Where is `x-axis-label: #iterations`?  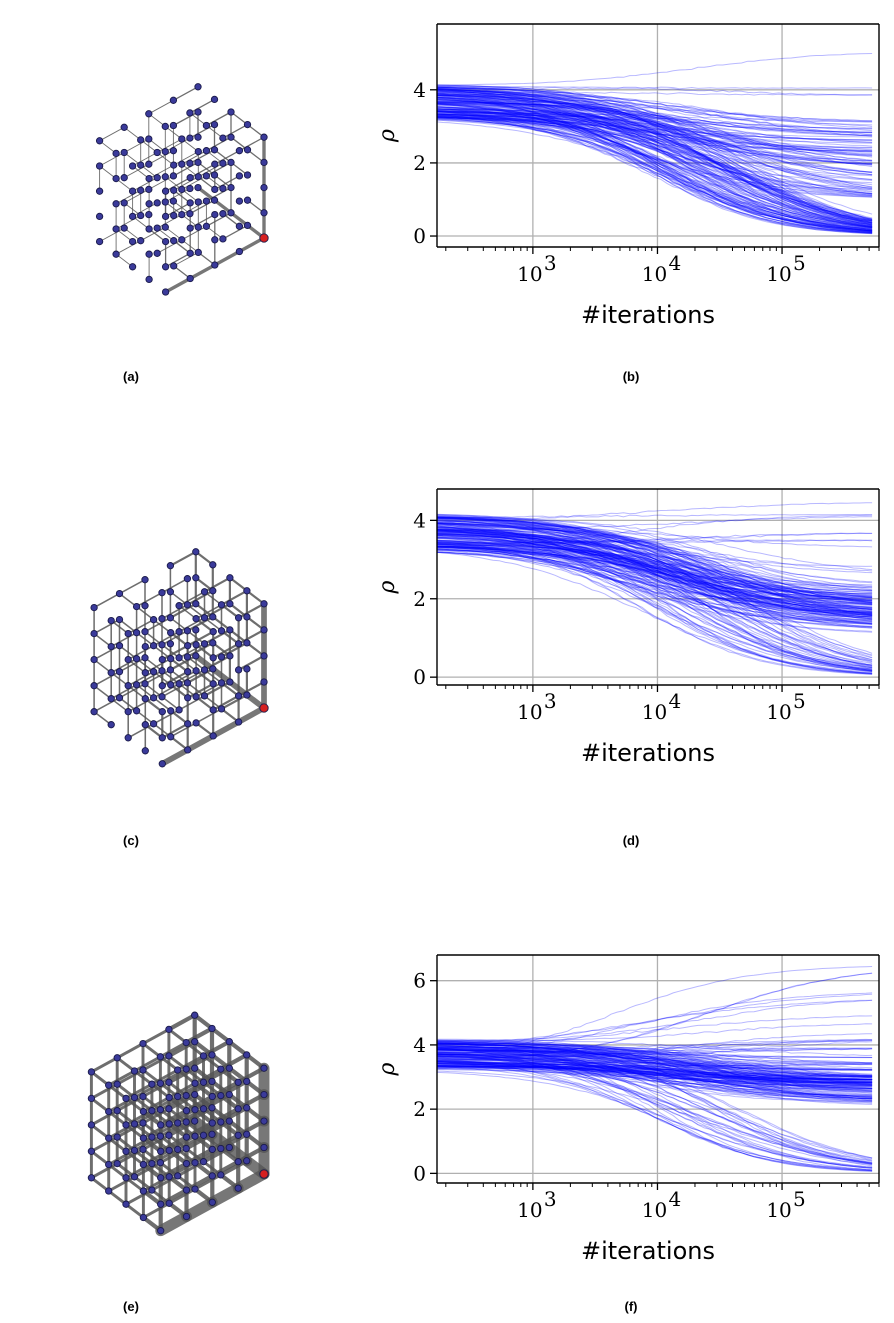
x-axis-label: #iterations is located at coordinates (648, 1251).